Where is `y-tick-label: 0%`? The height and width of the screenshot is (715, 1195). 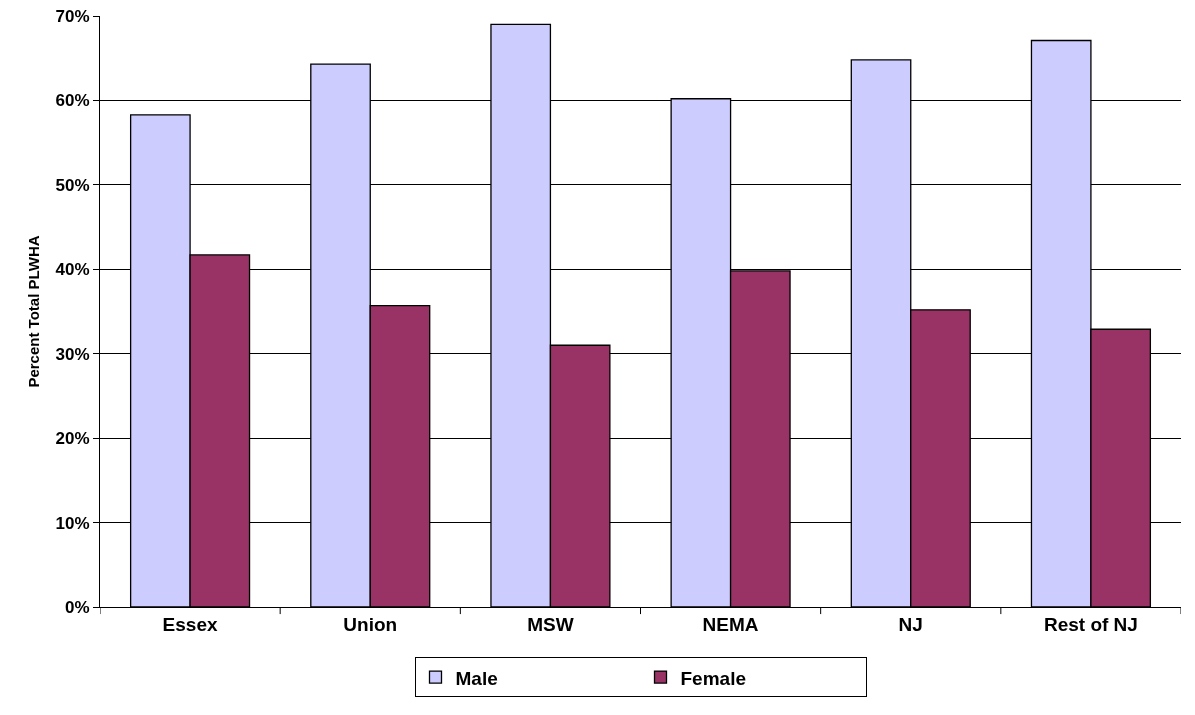 y-tick-label: 0% is located at coordinates (77, 607).